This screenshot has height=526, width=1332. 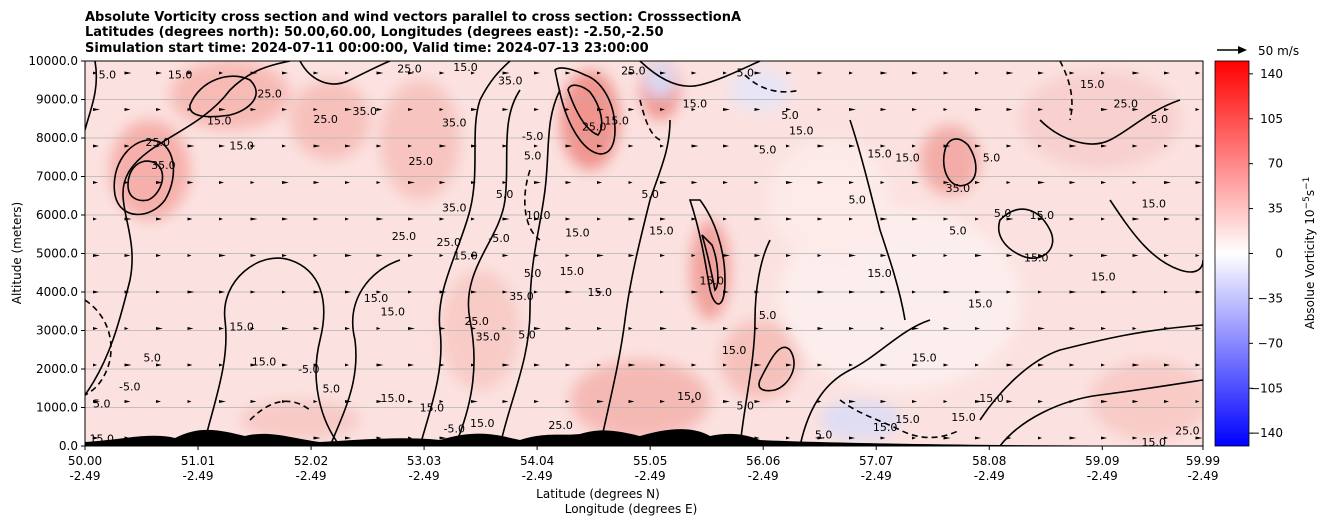 I want to click on x-tick-label-lon: -2.49, so click(x=989, y=476).